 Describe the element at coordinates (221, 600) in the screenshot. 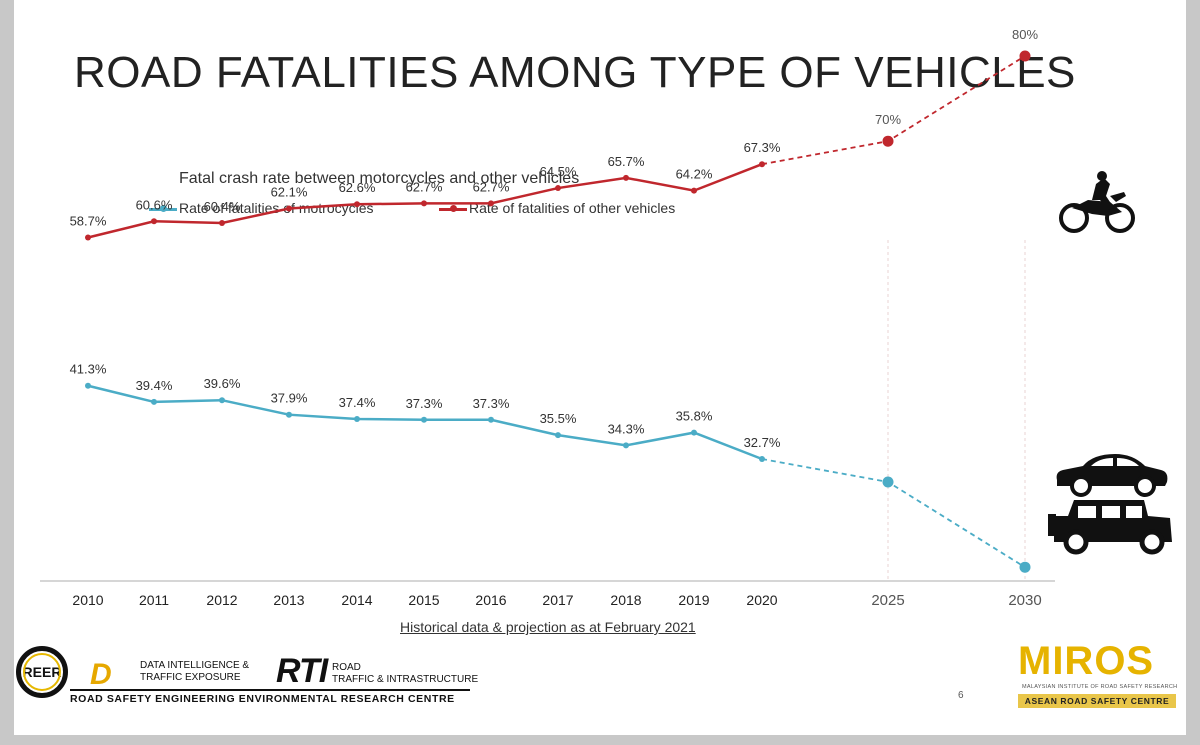

I see `x-tick-label: 2012` at that location.